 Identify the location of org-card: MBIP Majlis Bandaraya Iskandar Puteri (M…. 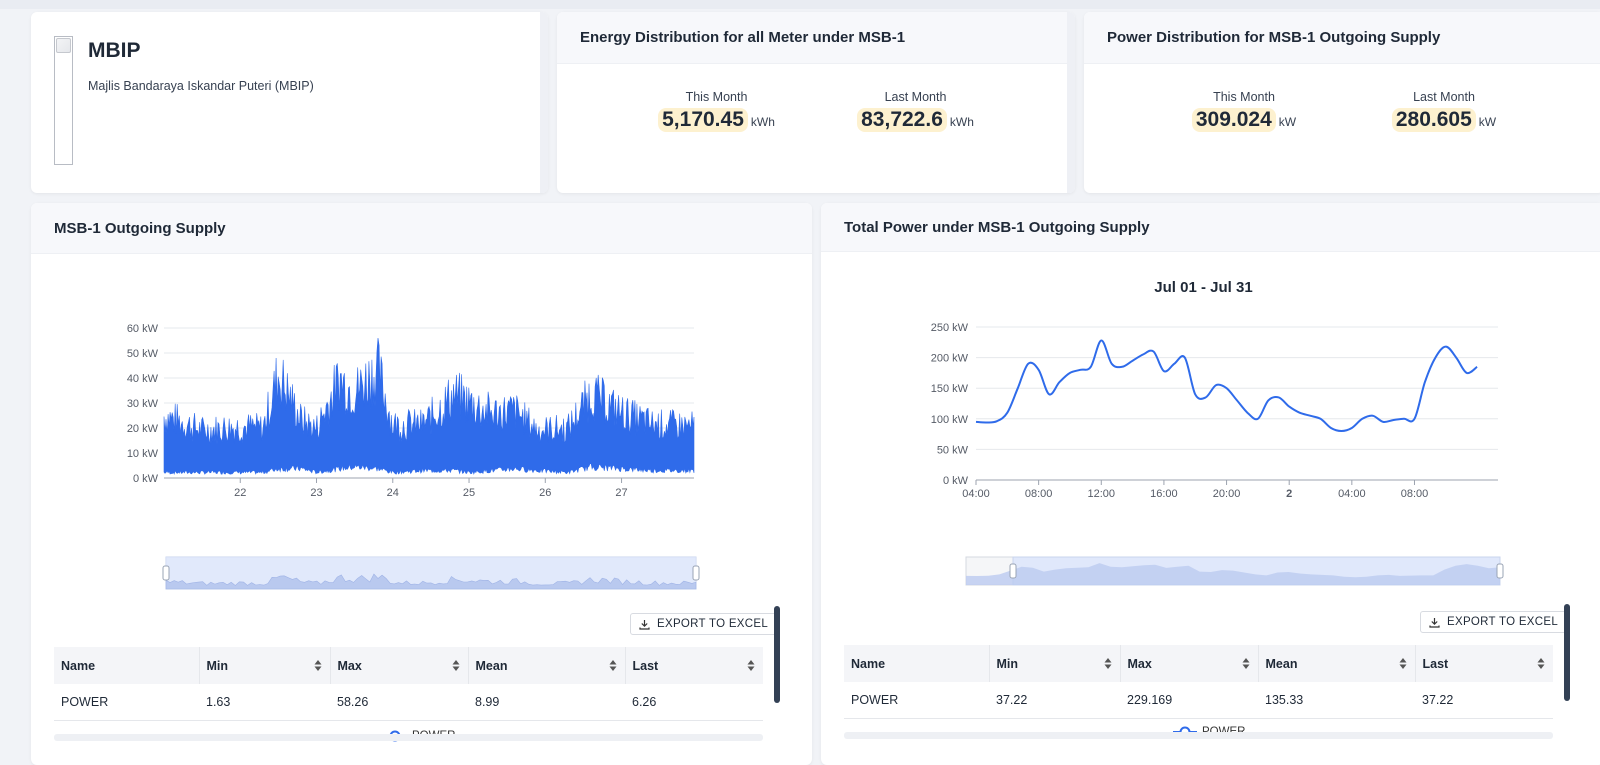
(289, 102).